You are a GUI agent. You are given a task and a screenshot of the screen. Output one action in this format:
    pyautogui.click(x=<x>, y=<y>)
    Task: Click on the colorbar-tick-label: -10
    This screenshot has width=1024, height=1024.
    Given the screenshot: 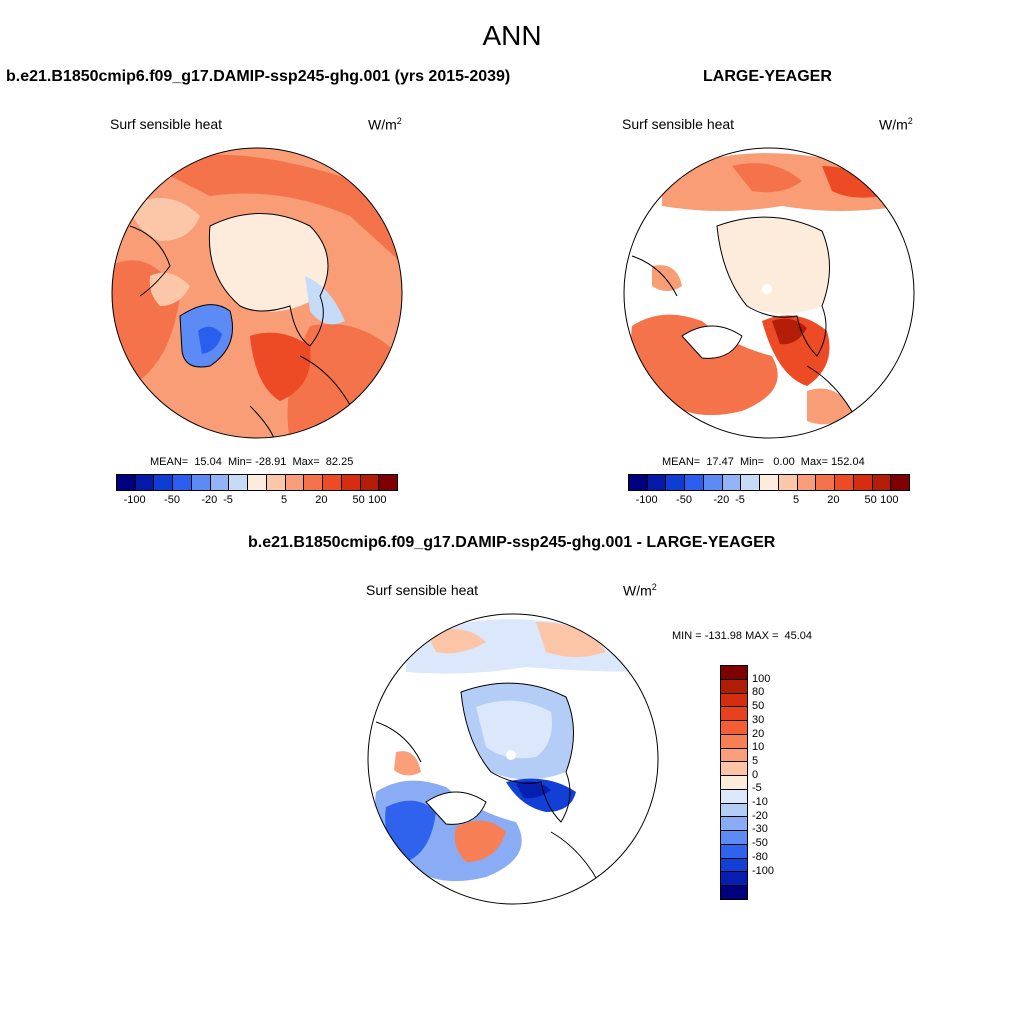 What is the action you would take?
    pyautogui.click(x=760, y=802)
    